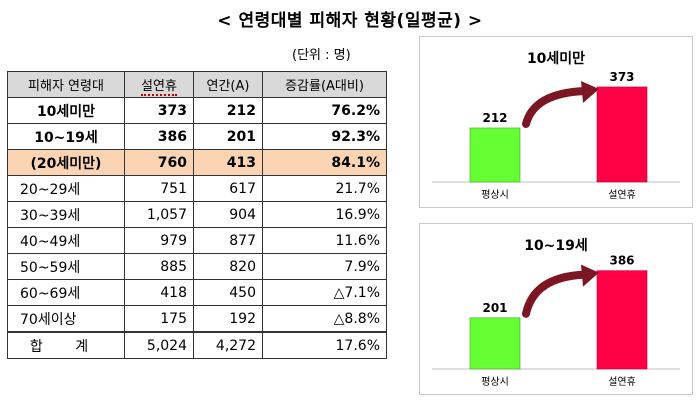 The height and width of the screenshot is (401, 700). Describe the element at coordinates (228, 162) in the screenshot. I see `row-annual-value: 413` at that location.